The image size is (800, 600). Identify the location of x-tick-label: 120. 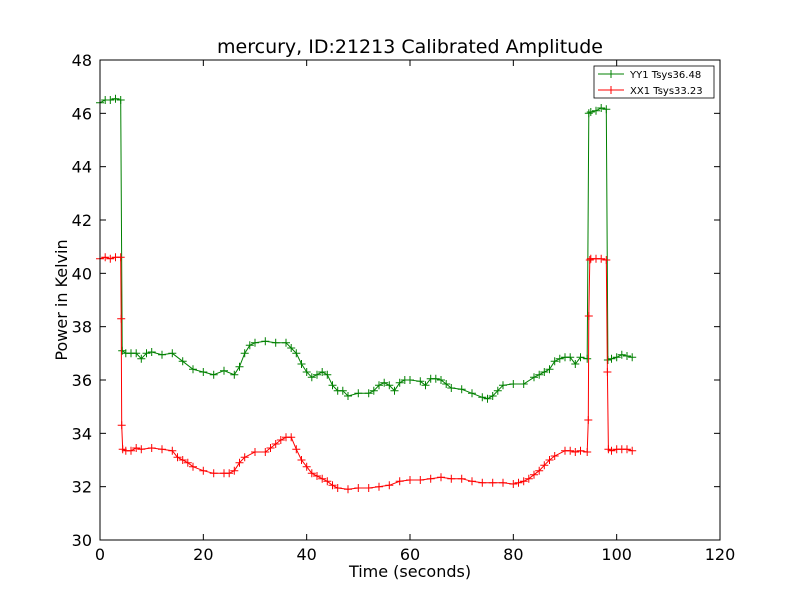
(720, 554).